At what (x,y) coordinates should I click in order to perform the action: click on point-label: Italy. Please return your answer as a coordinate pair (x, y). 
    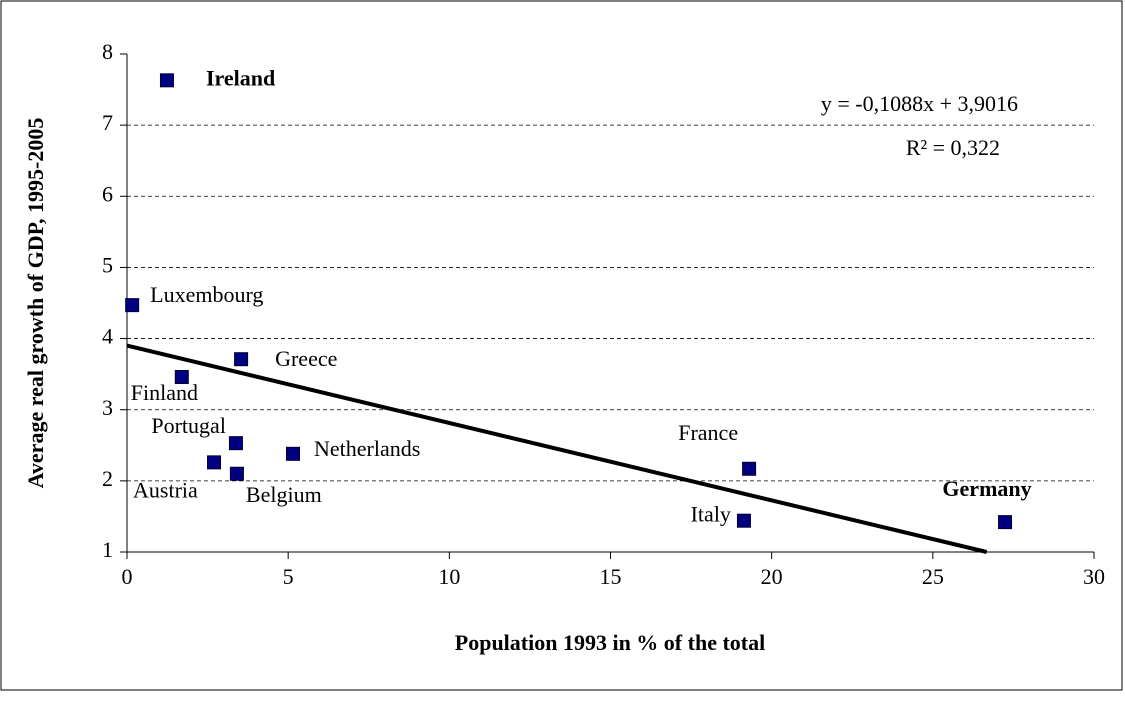
    Looking at the image, I should click on (711, 514).